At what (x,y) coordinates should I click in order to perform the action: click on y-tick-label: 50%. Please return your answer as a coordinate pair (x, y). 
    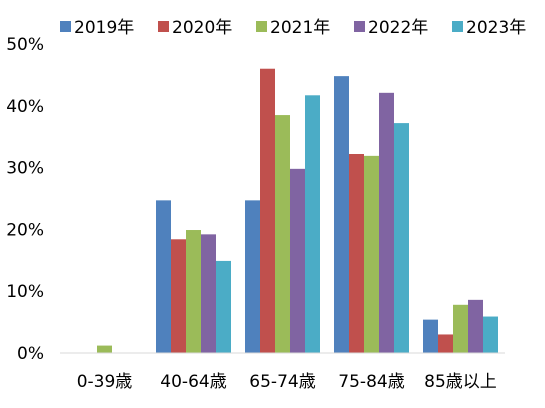
    Looking at the image, I should click on (25, 45).